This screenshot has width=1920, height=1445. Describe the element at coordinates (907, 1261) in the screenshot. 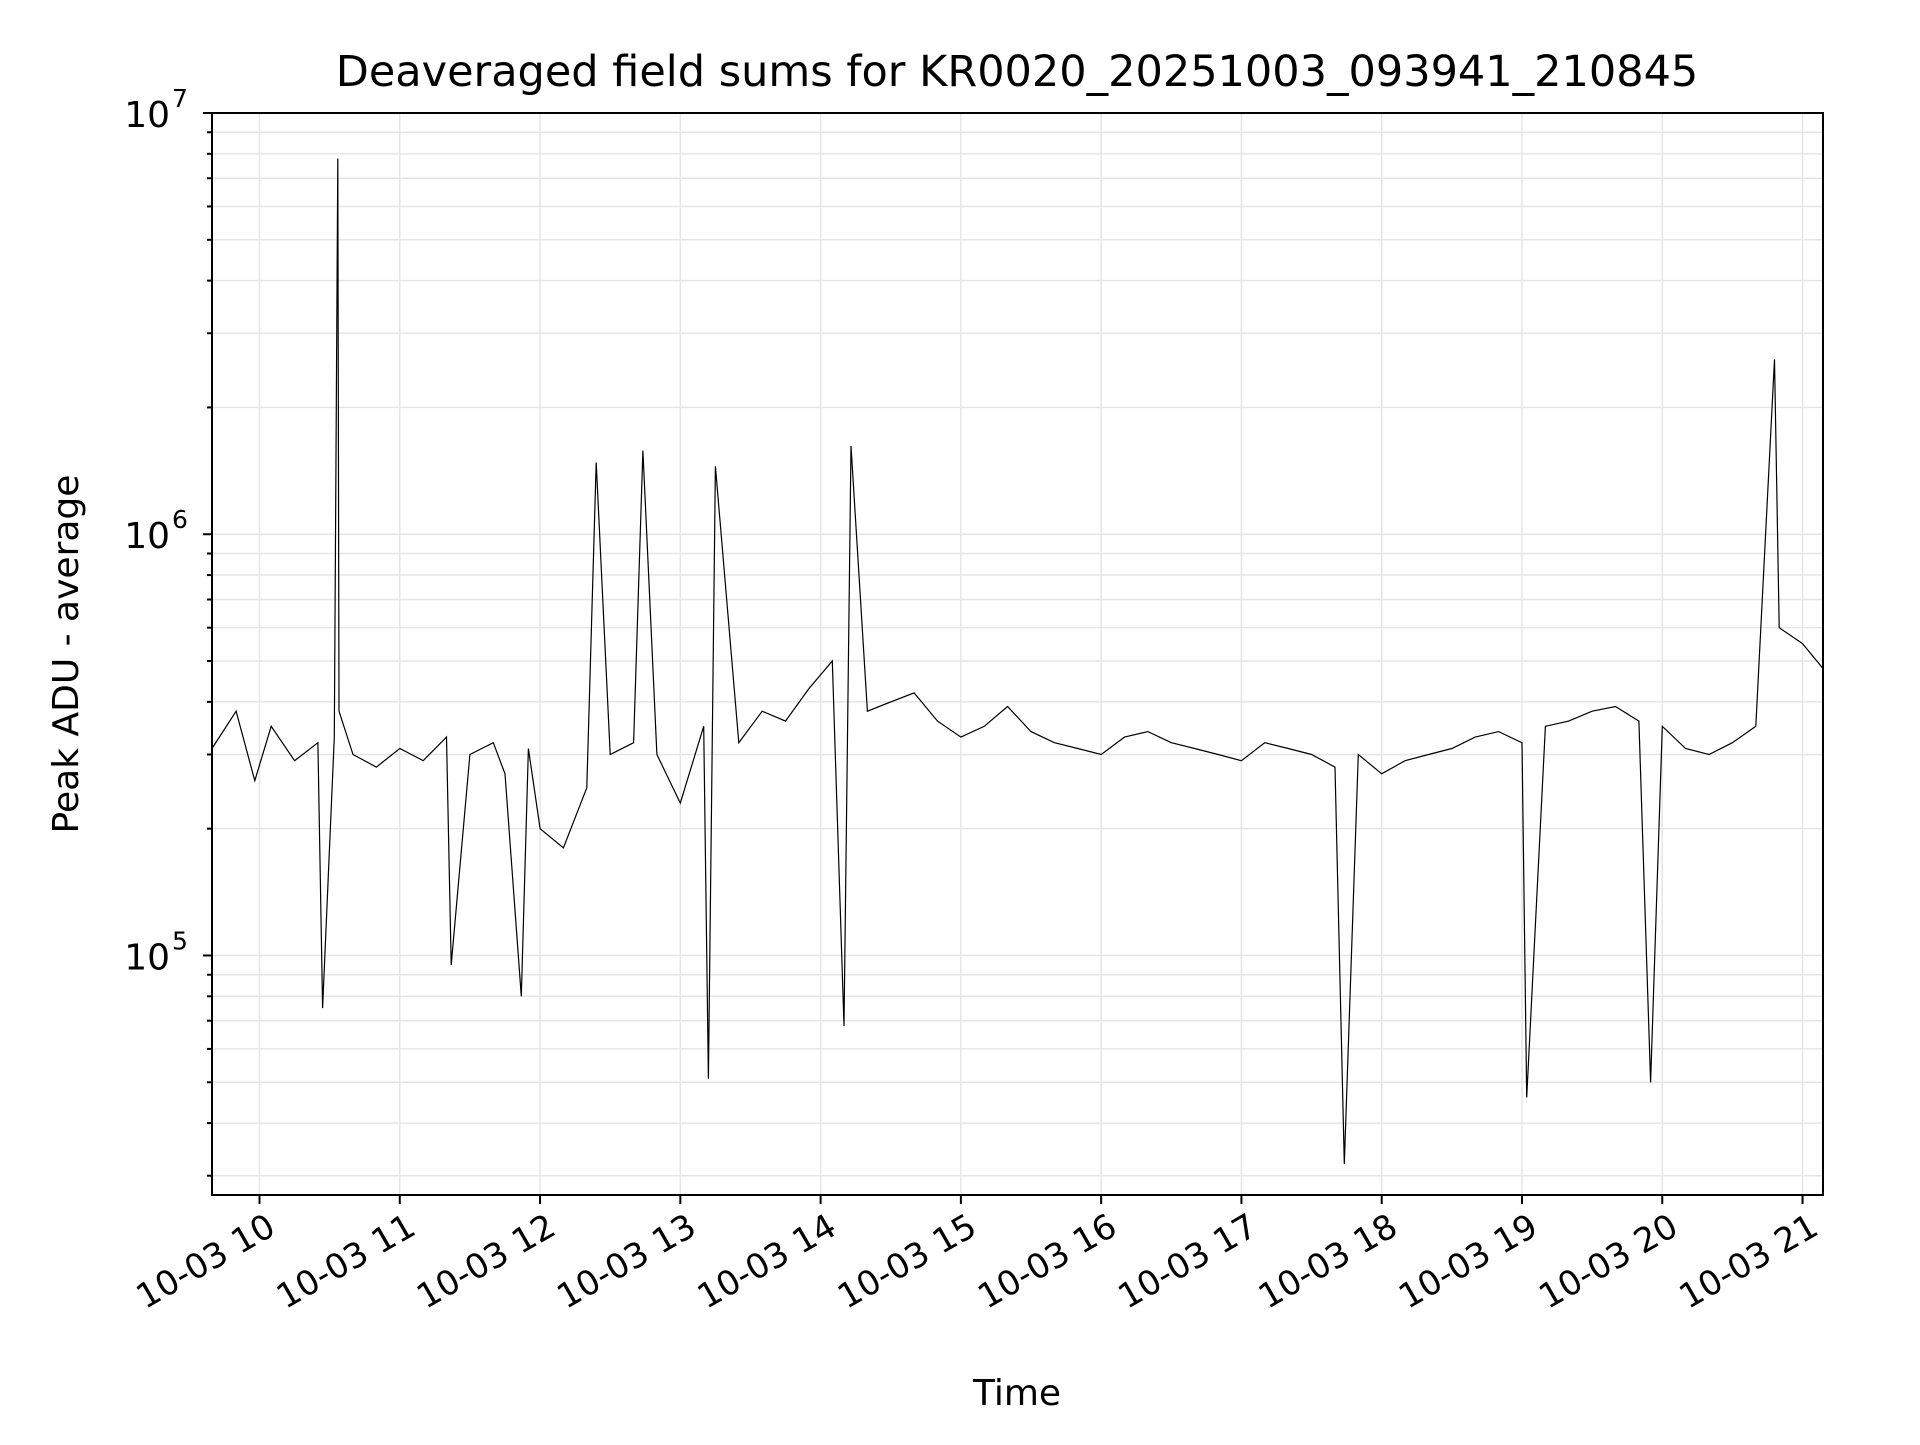

I see `x-tick-label: 10-03 15` at that location.